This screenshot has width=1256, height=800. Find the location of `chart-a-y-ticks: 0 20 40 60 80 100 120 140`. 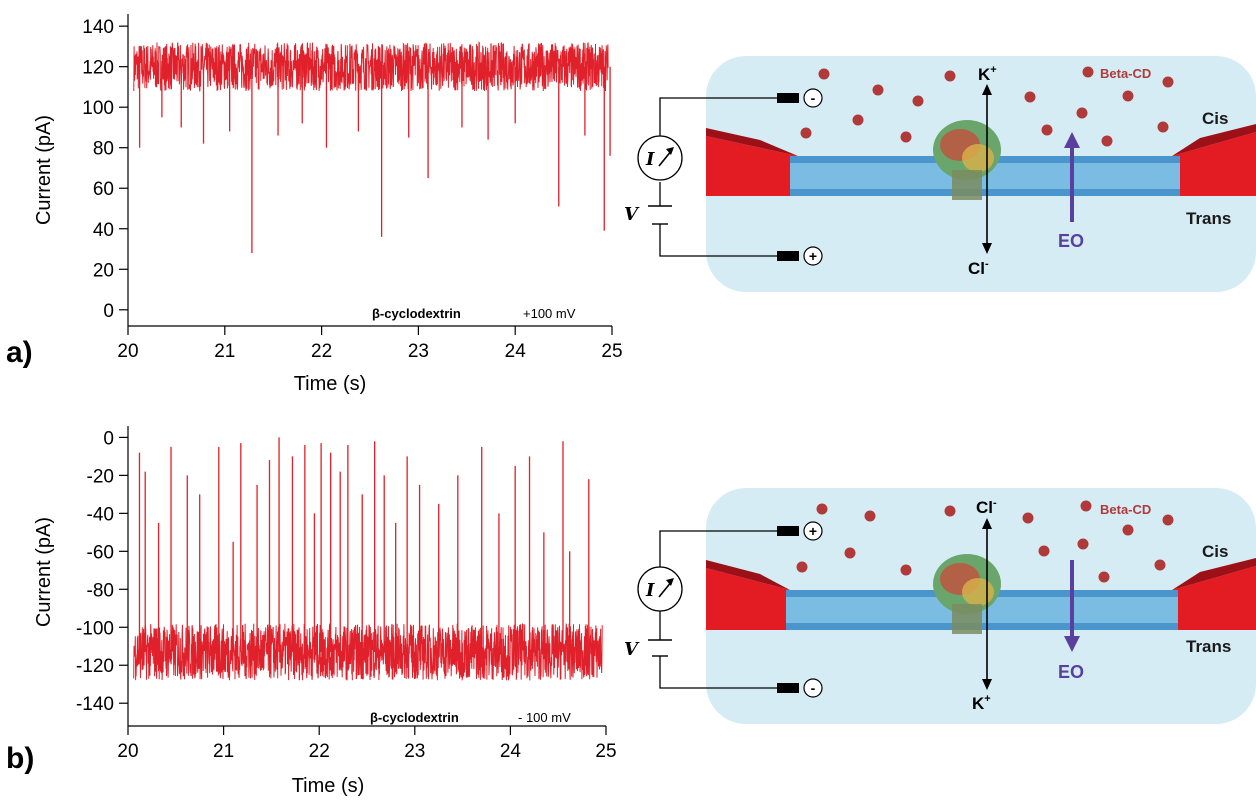

chart-a-y-ticks: 0 20 40 60 80 100 120 140 is located at coordinates (105, 169).